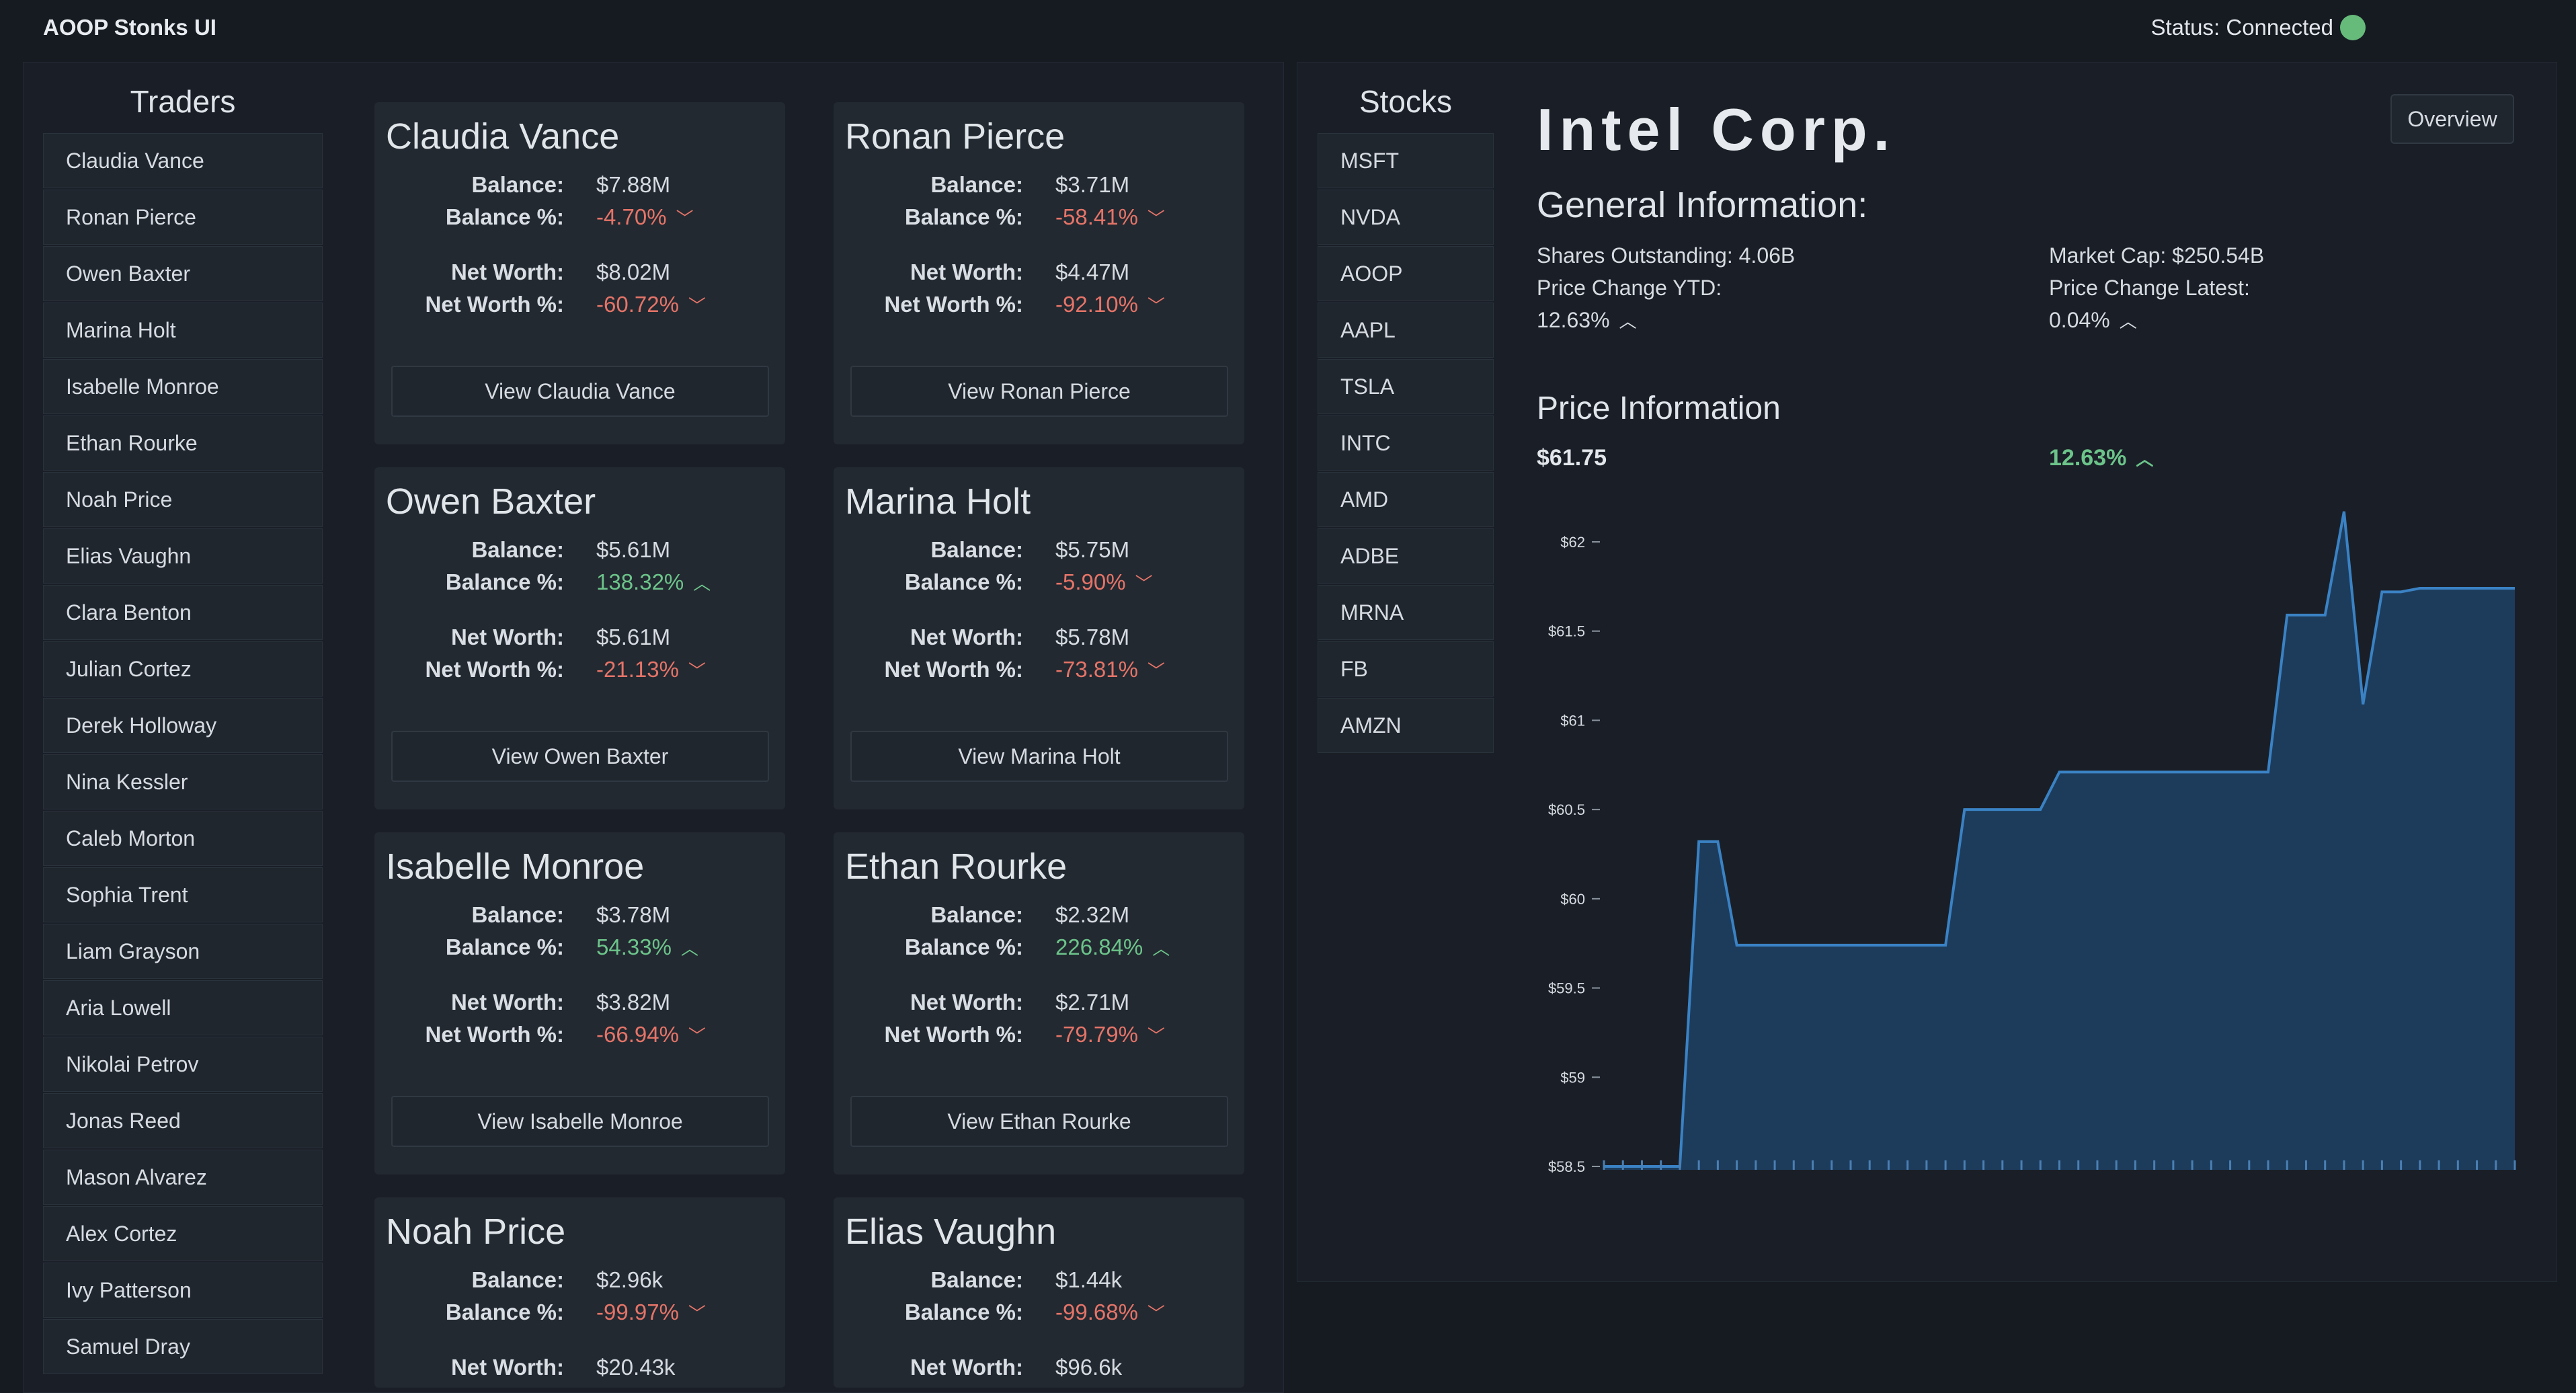  I want to click on card-value-text: $4.47M, so click(1092, 272).